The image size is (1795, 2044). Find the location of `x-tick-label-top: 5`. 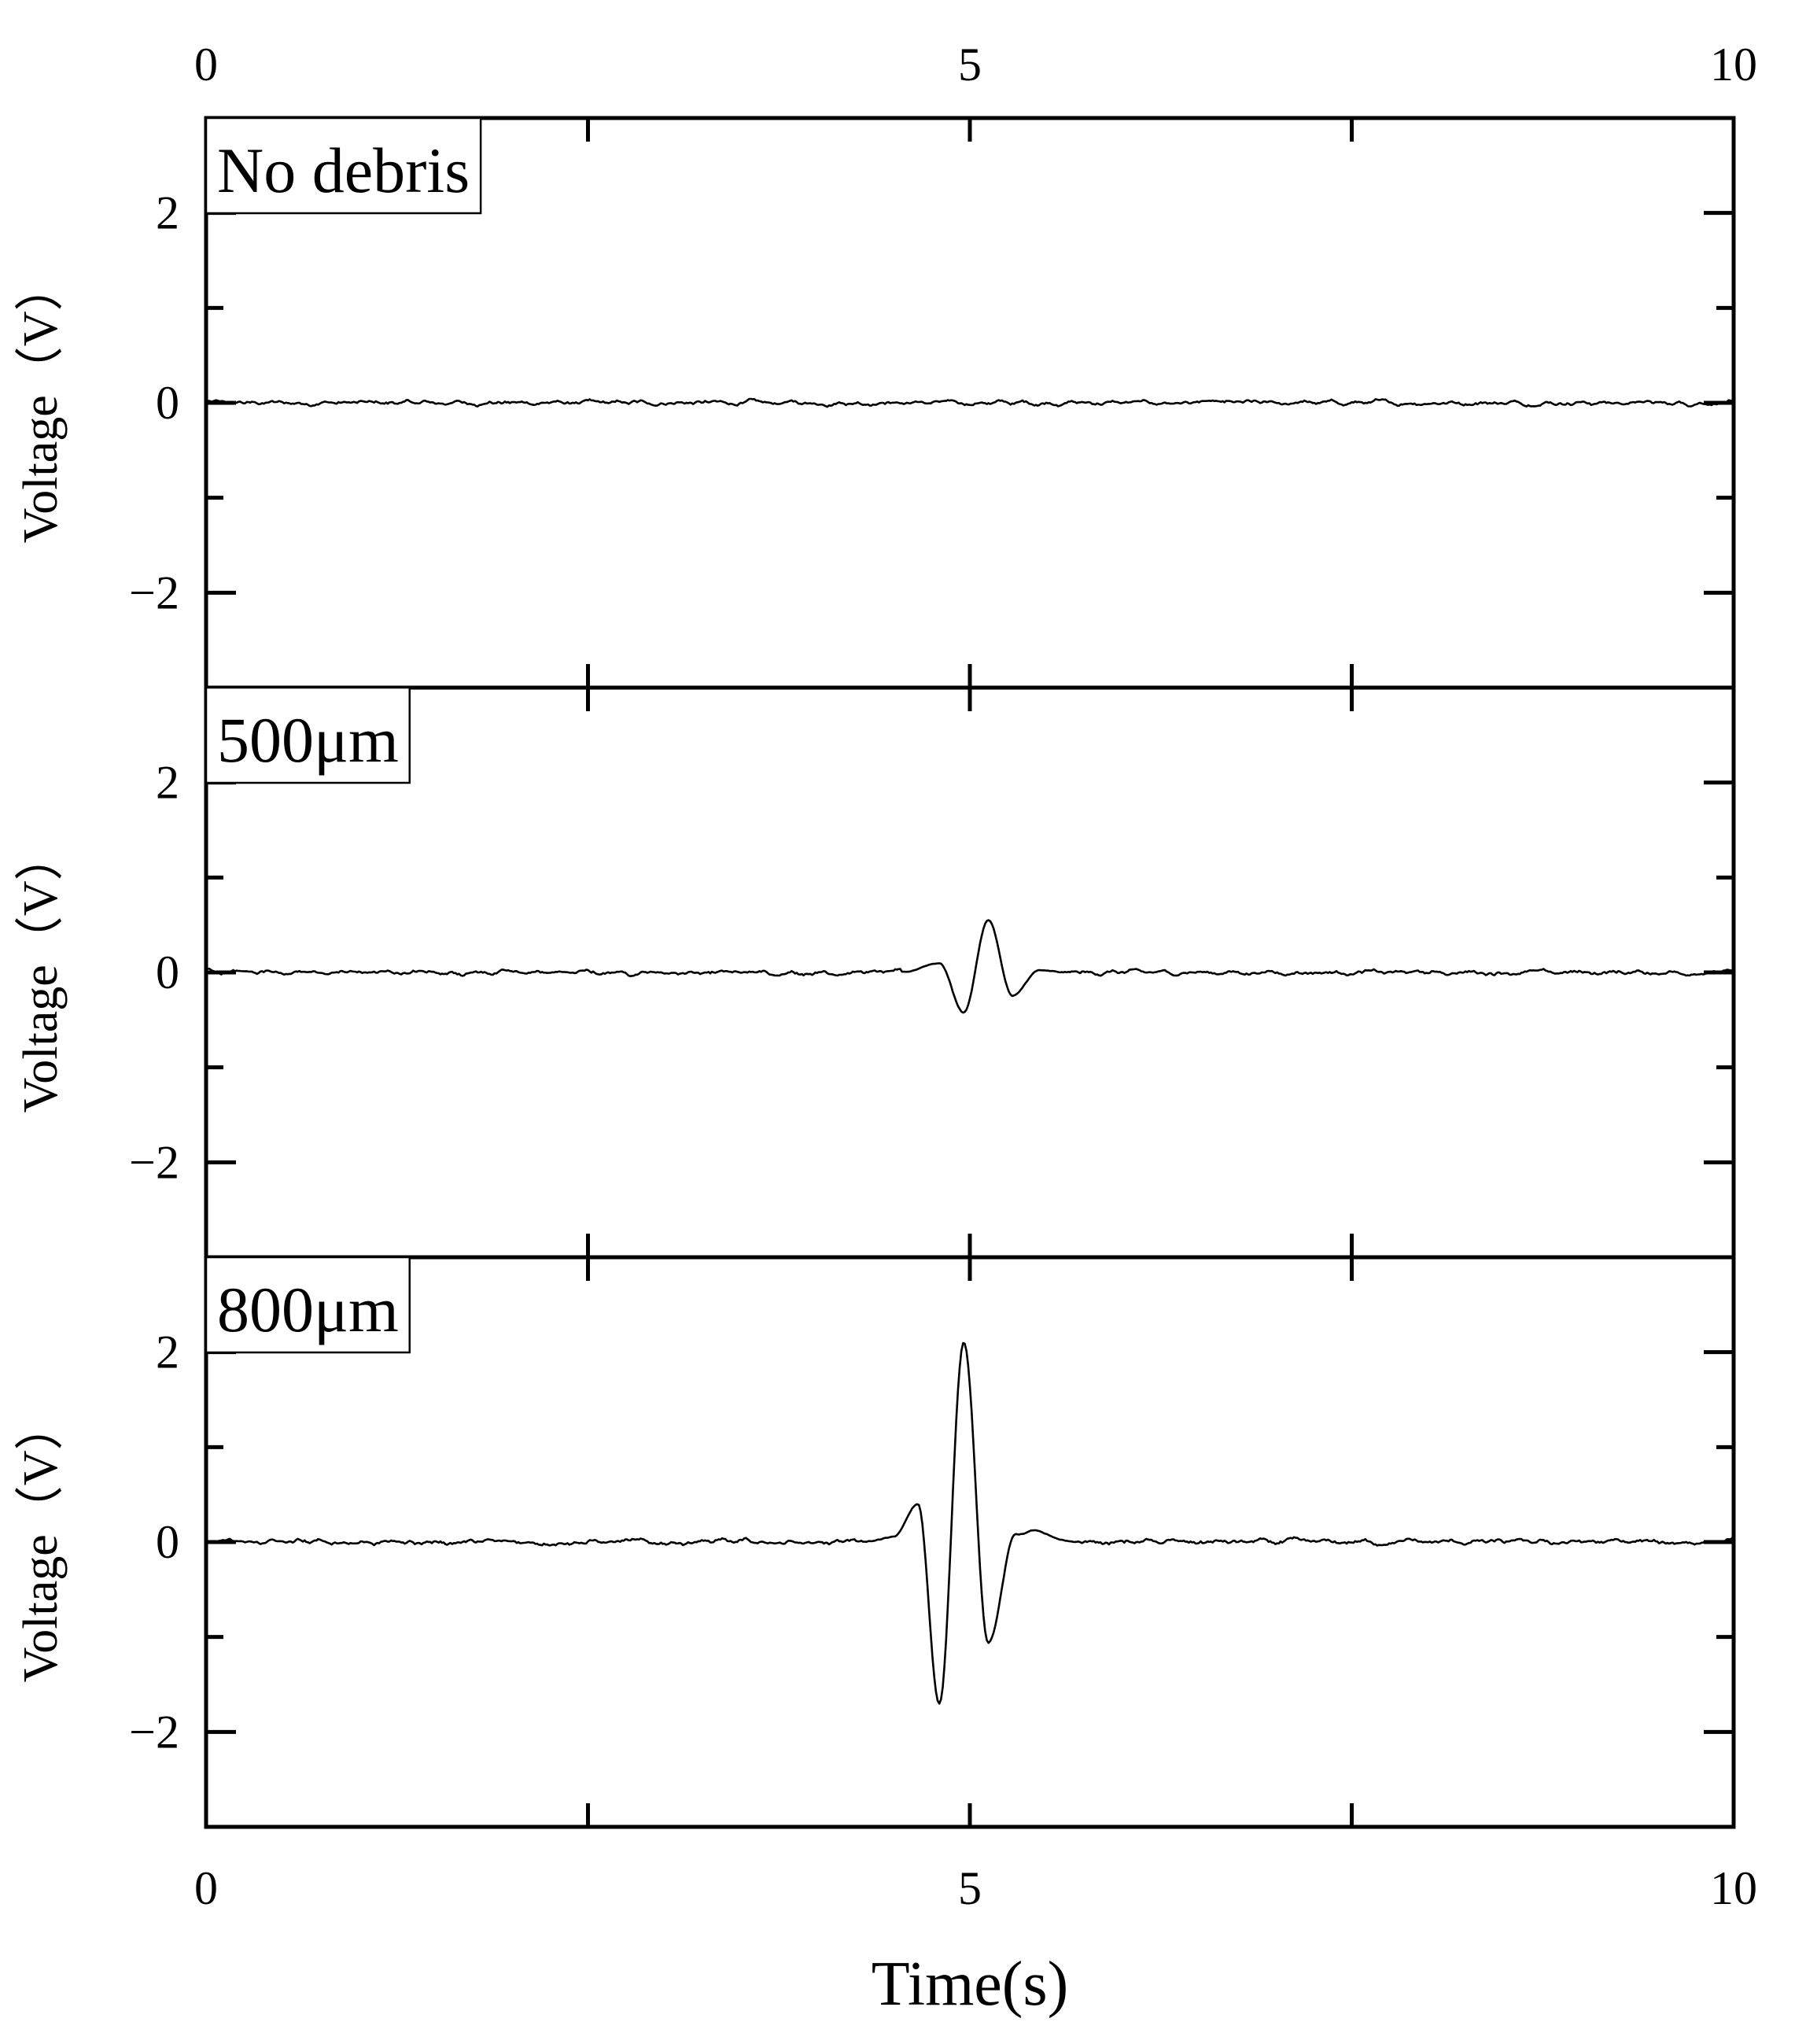

x-tick-label-top: 5 is located at coordinates (970, 65).